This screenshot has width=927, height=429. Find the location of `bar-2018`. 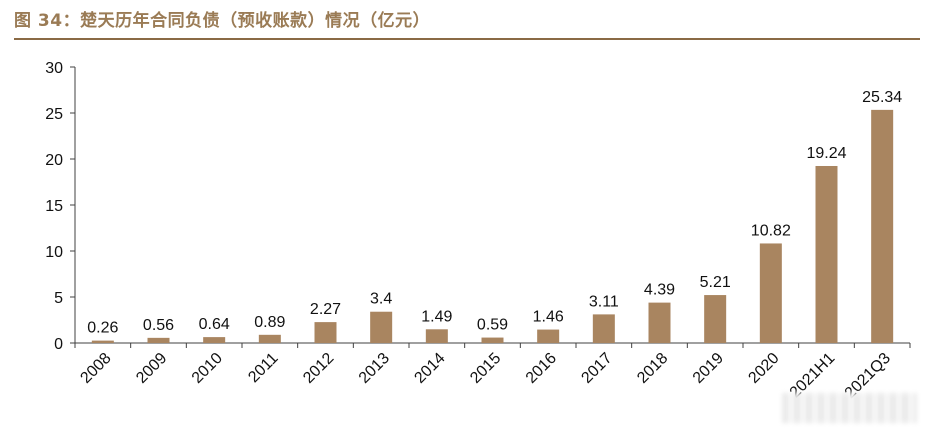

bar-2018 is located at coordinates (659, 322).